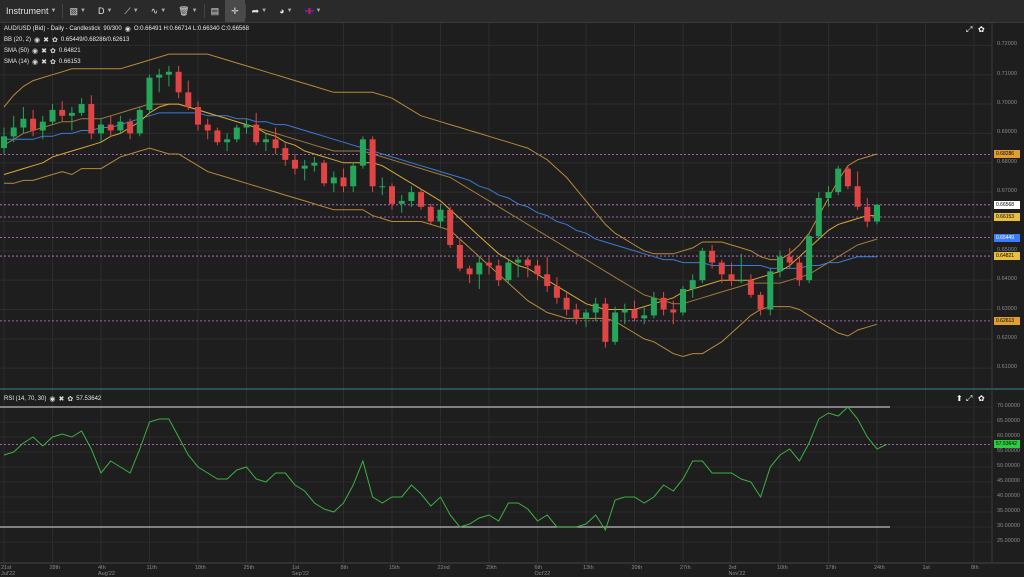  What do you see at coordinates (25, 399) in the screenshot?
I see `rsi-label: RSI (14, 70, 30)` at bounding box center [25, 399].